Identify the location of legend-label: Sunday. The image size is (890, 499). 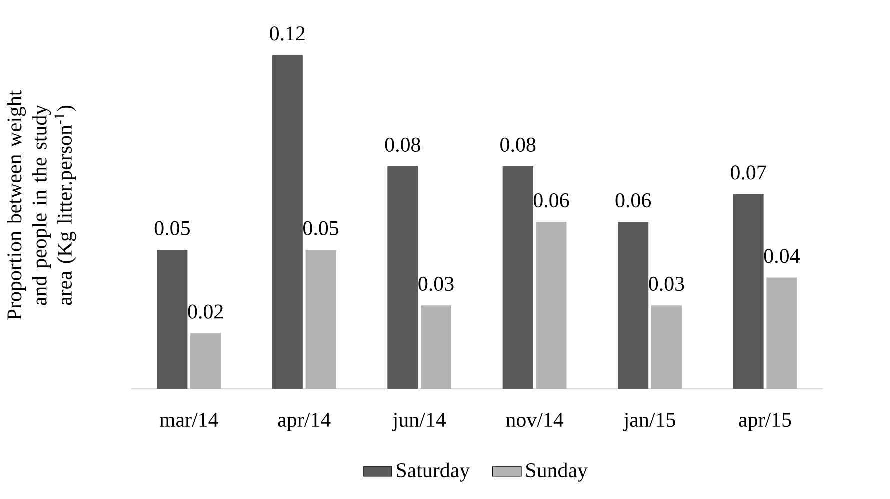
(557, 472).